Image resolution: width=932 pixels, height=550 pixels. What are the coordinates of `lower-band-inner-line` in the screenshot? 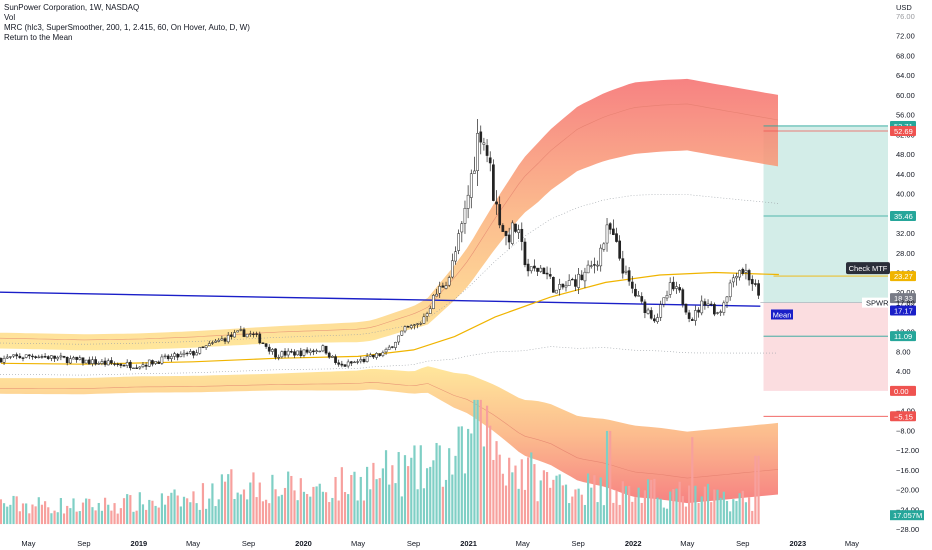 It's located at (389, 430).